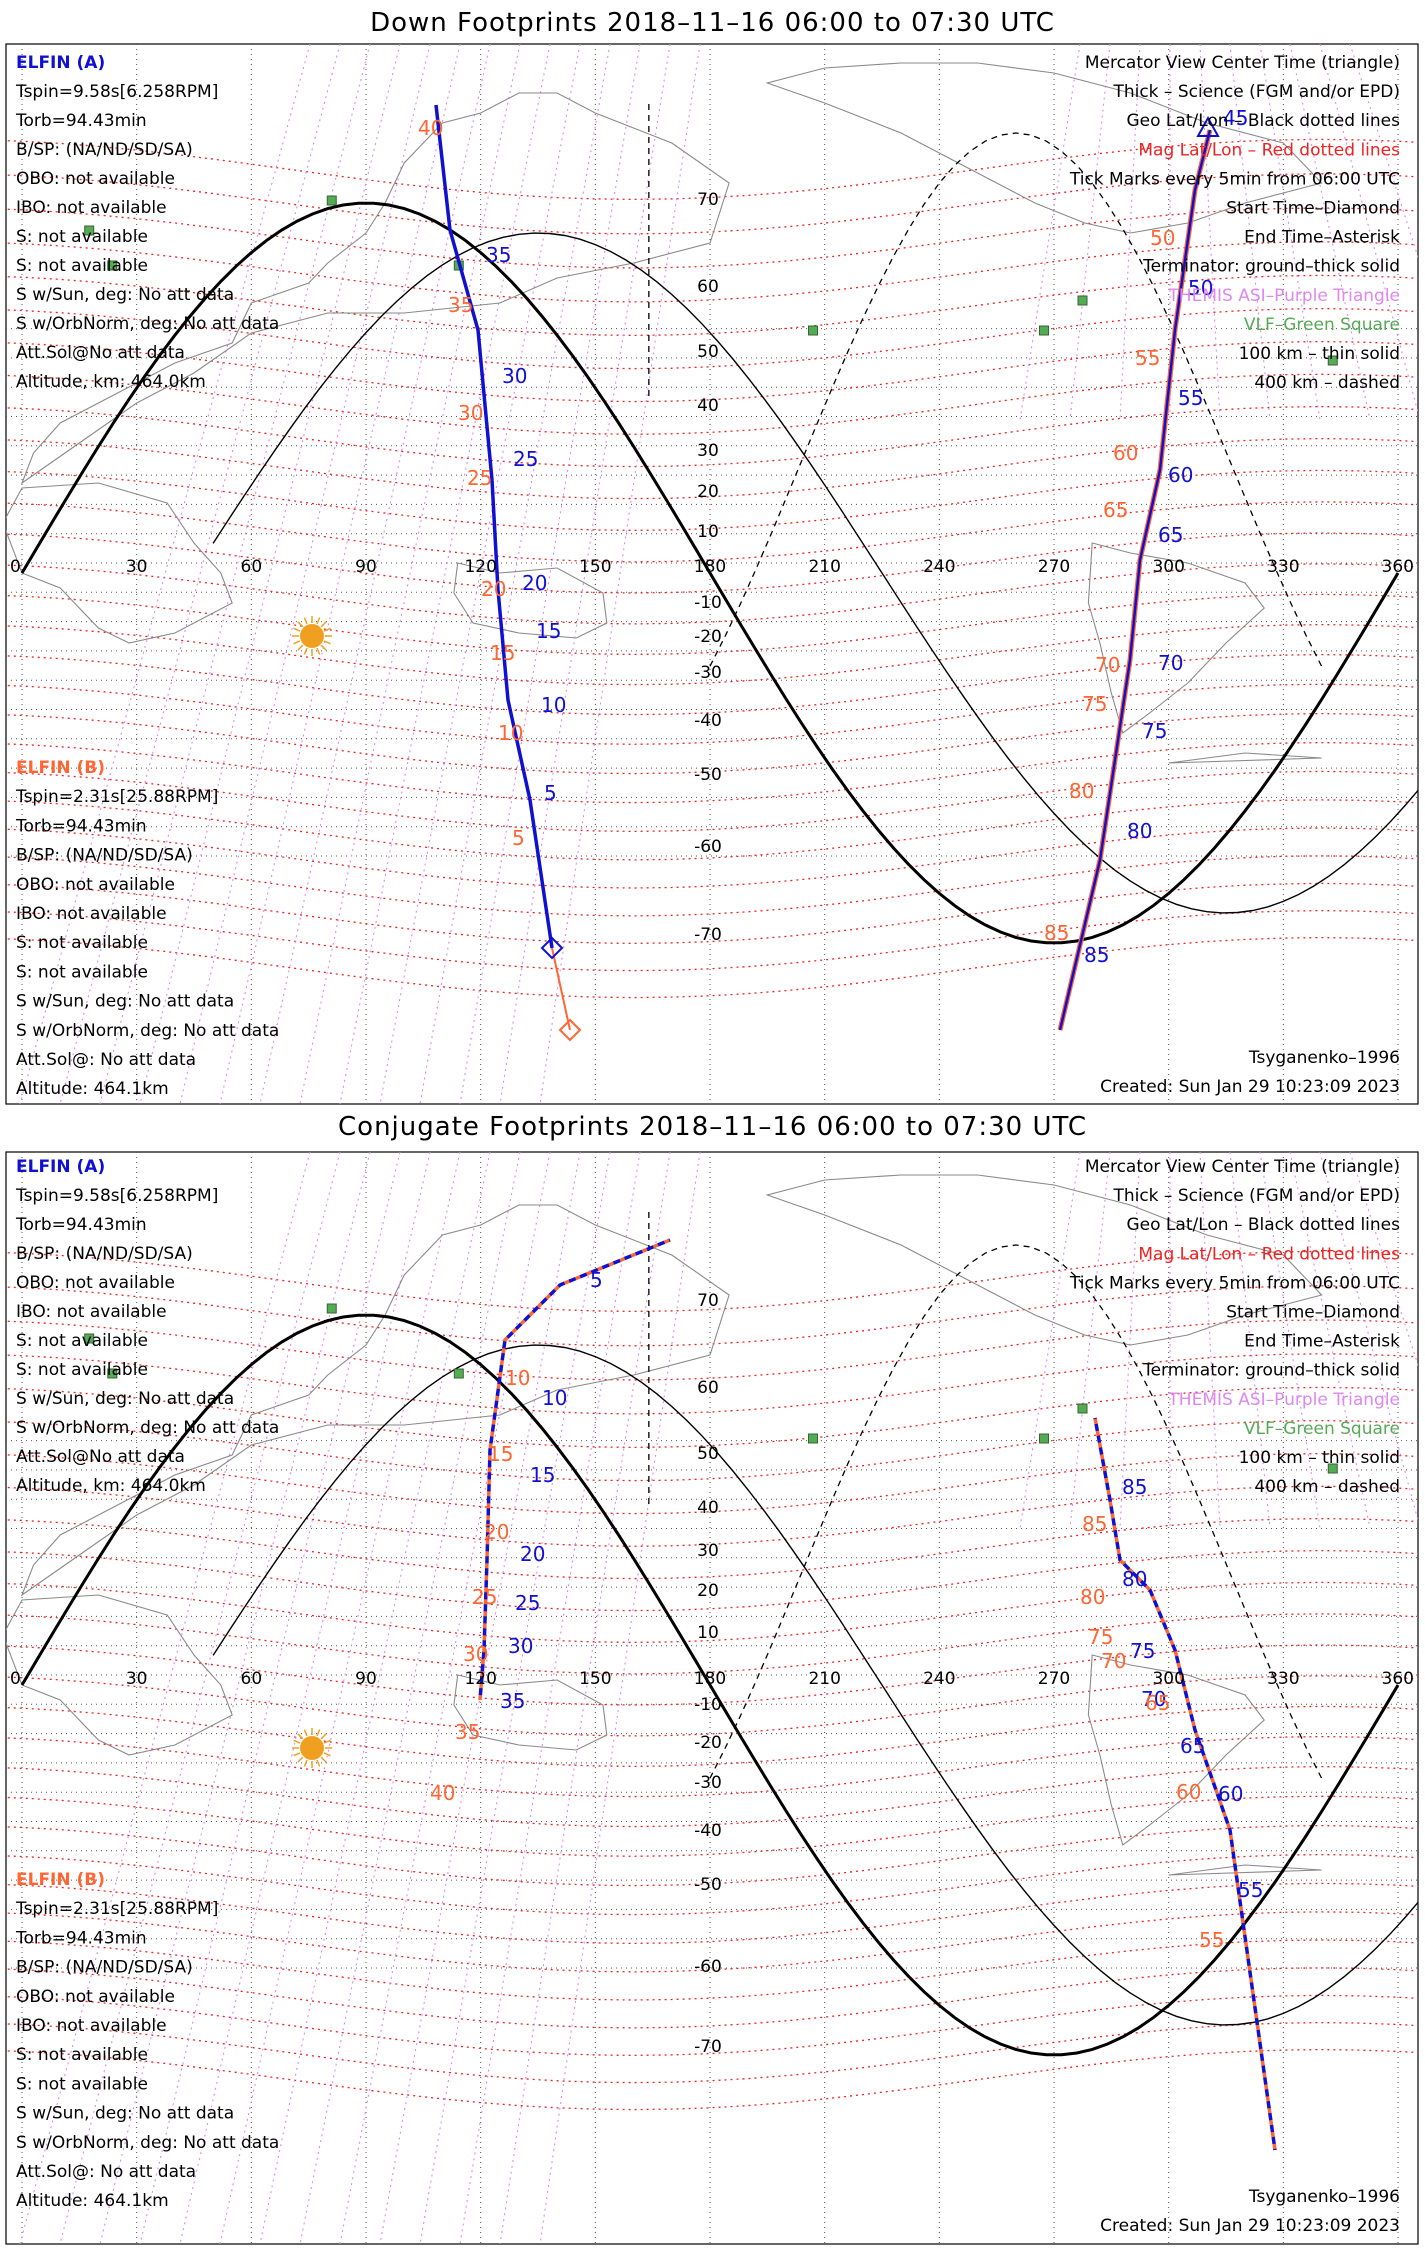  Describe the element at coordinates (1139, 831) in the screenshot. I see `elfin-a-tick-label: 80` at that location.